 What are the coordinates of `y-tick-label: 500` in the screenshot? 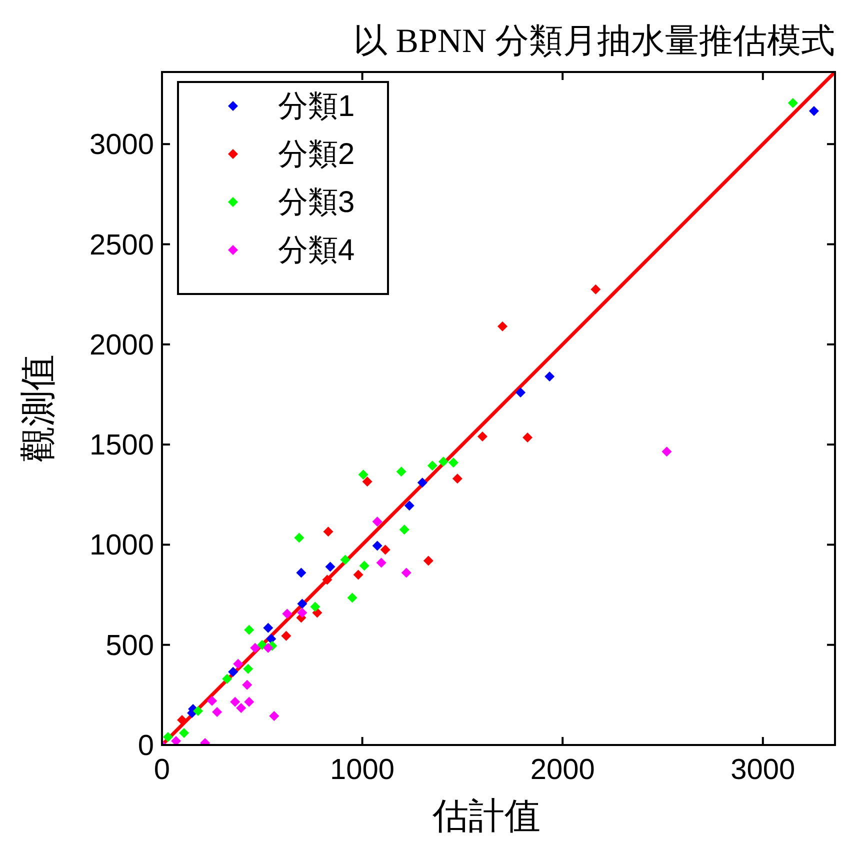 It's located at (130, 646).